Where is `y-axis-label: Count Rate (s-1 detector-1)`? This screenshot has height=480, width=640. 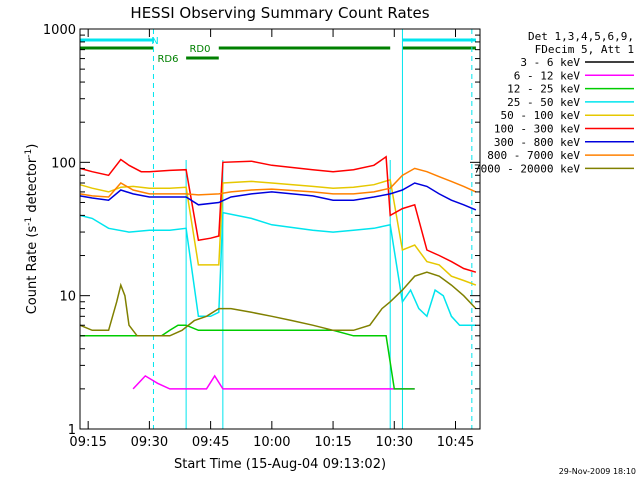
y-axis-label: Count Rate (s-1 detector-1) is located at coordinates (32, 229).